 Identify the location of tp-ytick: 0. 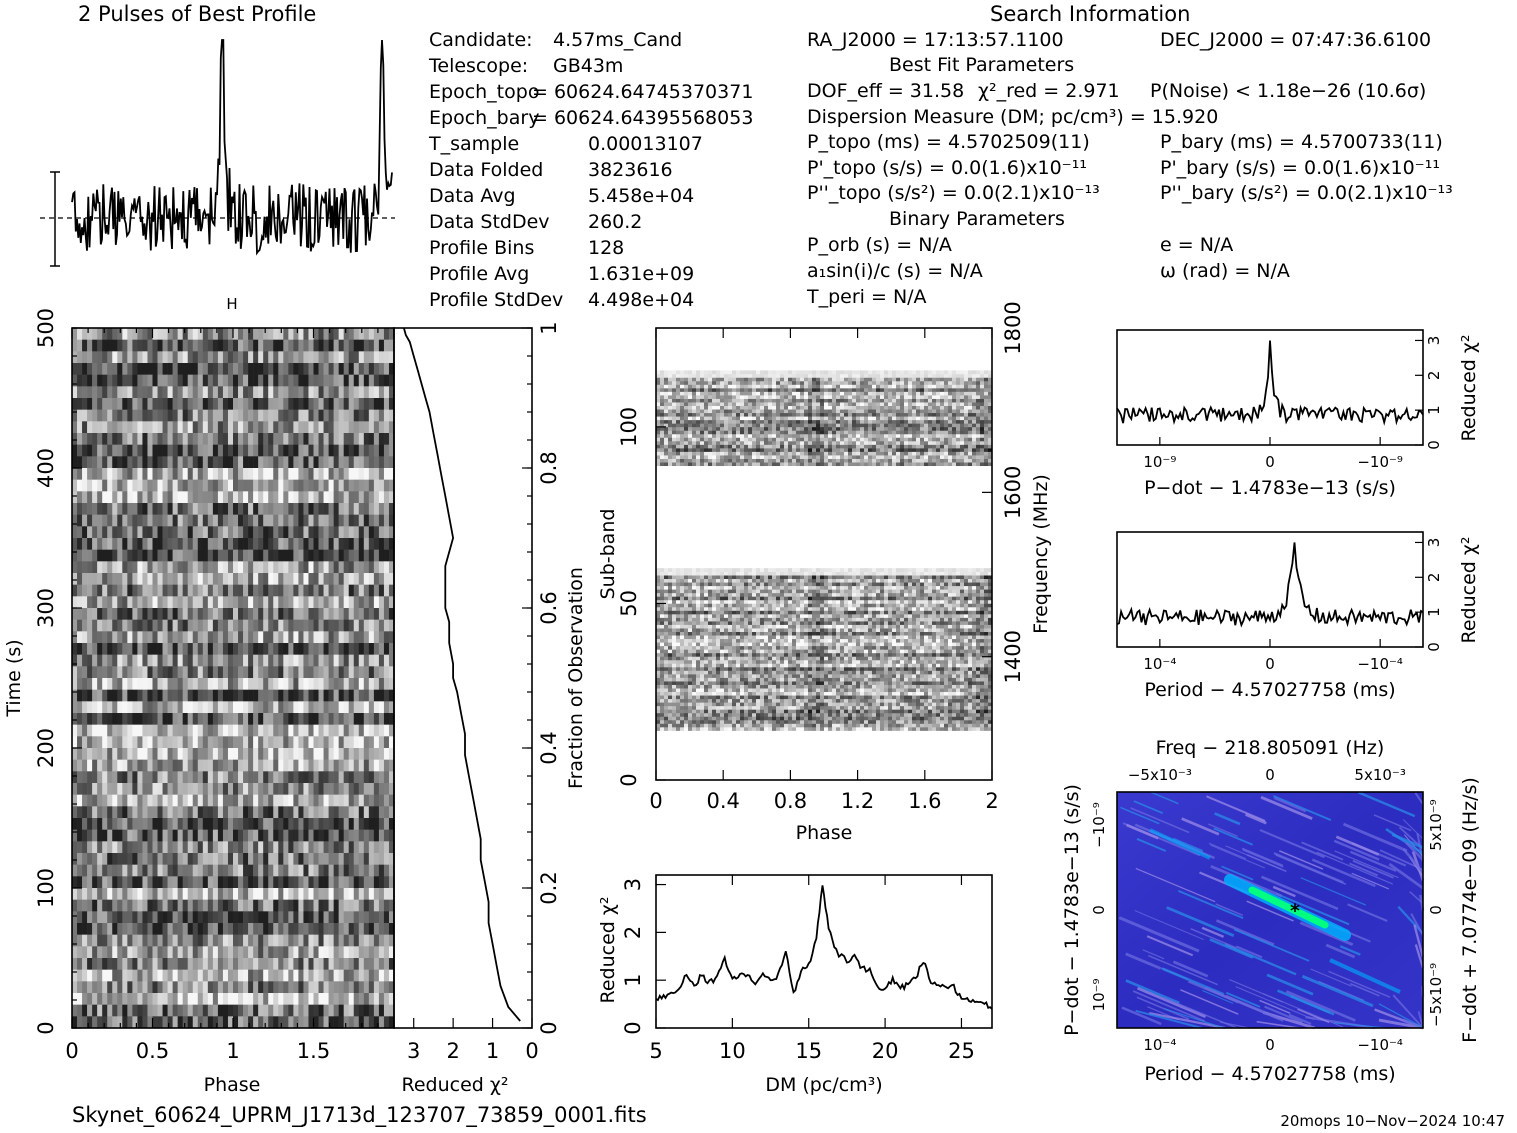
(46, 1027).